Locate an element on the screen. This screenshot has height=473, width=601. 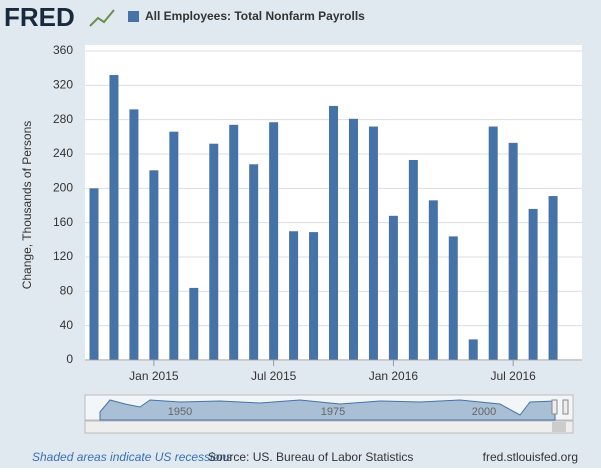
logo-icon is located at coordinates (102, 18).